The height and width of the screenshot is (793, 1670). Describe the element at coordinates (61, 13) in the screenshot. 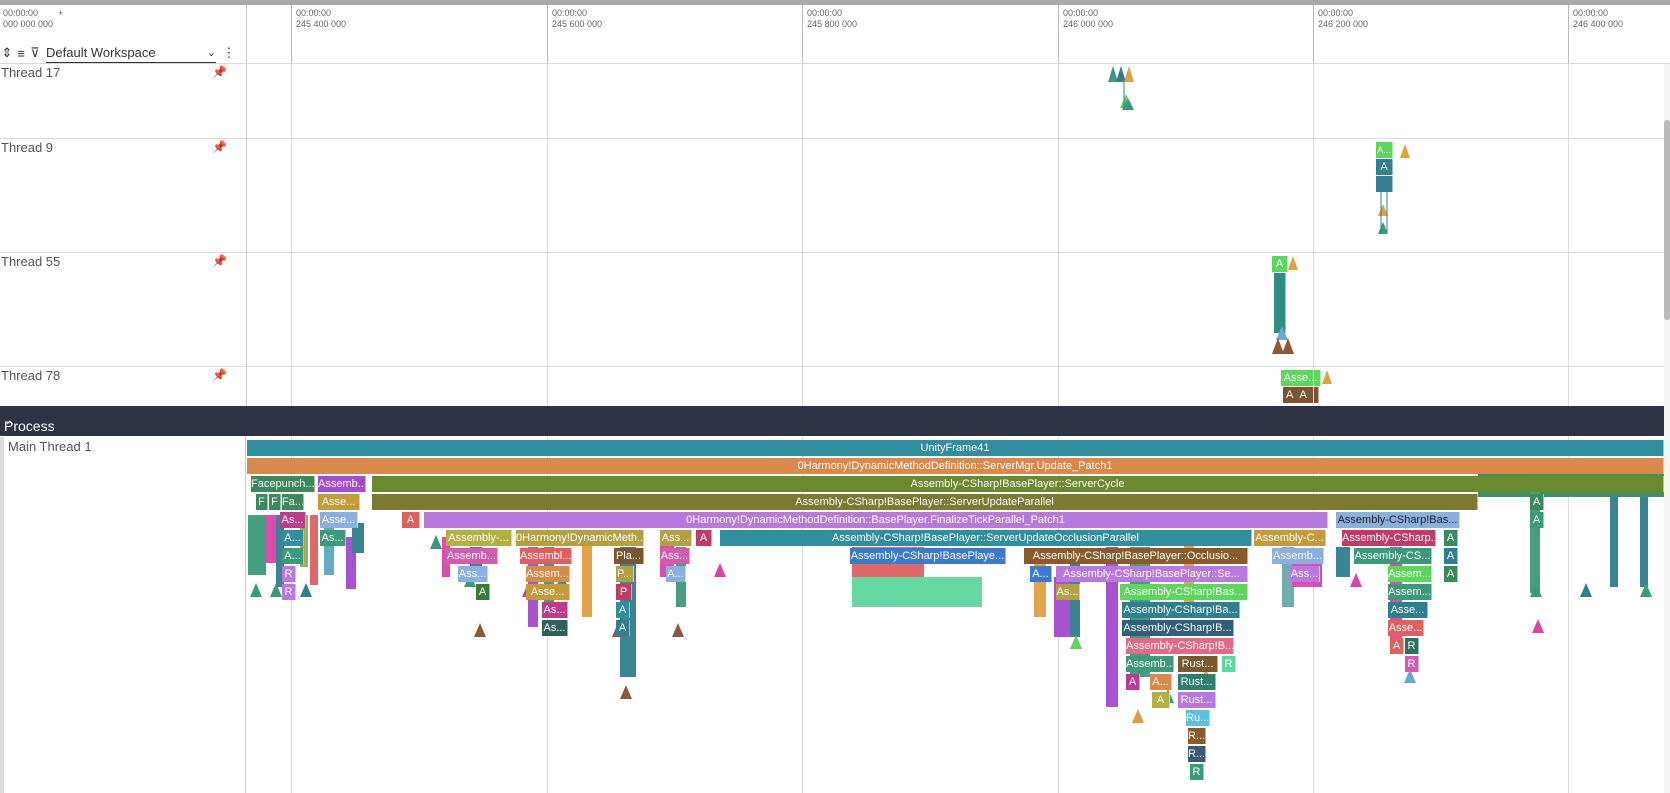

I see `ruler-add-marker: +` at that location.